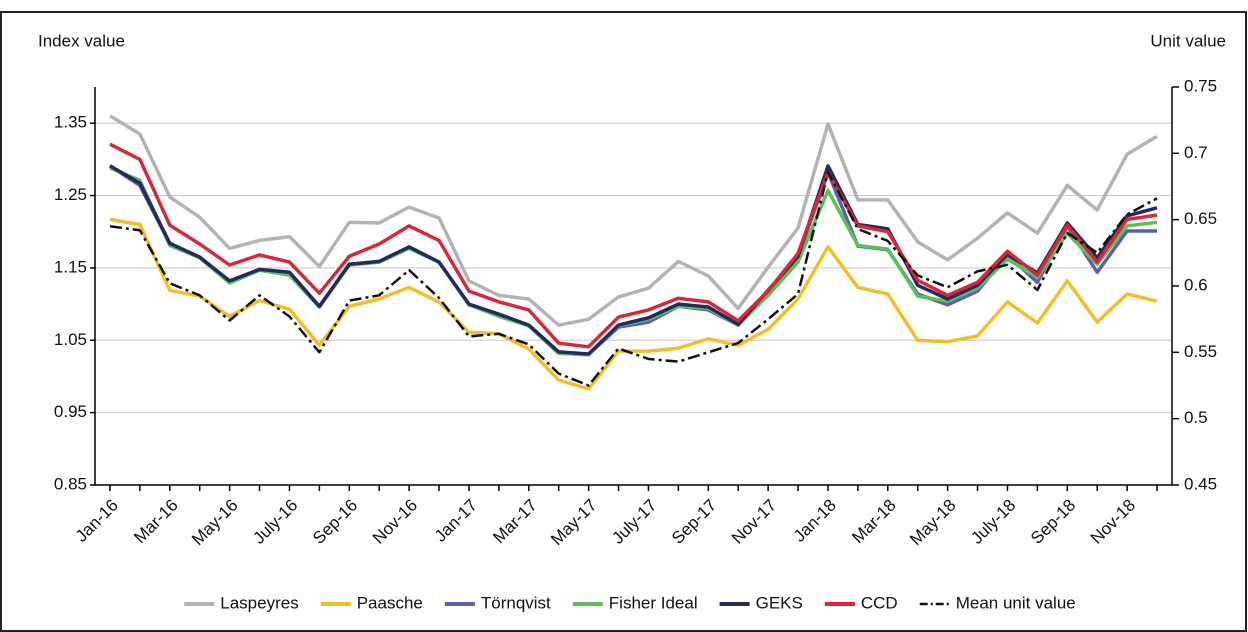 Image resolution: width=1248 pixels, height=632 pixels. Describe the element at coordinates (156, 522) in the screenshot. I see `x-tick-label: Mar-16` at that location.